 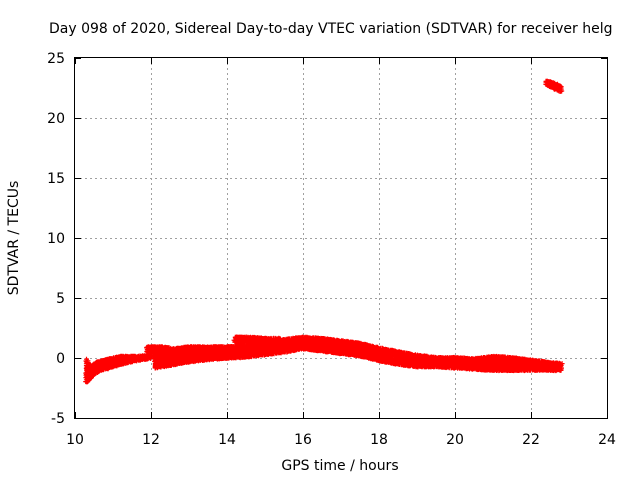 What do you see at coordinates (58, 419) in the screenshot?
I see `y-tick-label: -5` at bounding box center [58, 419].